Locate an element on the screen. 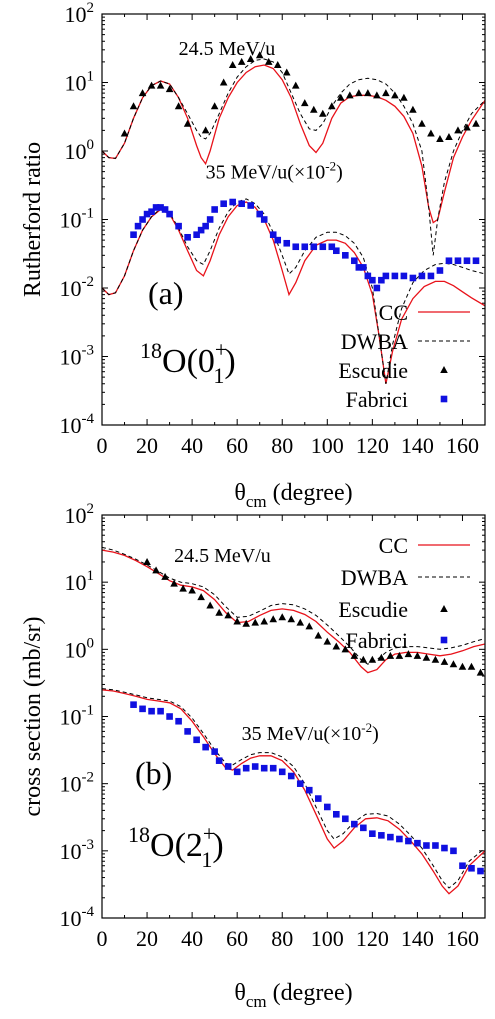  legend-label: CC is located at coordinates (393, 312).